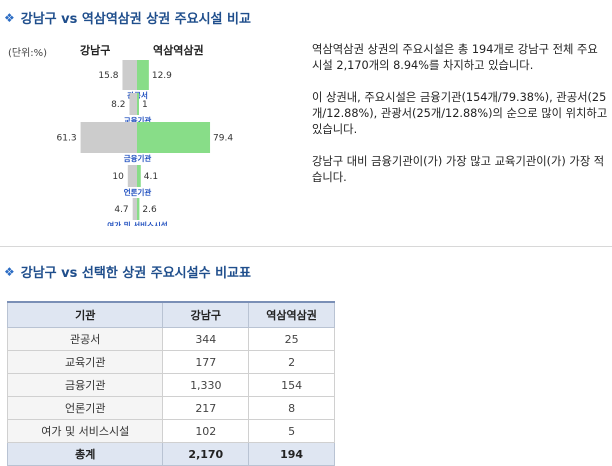 Image resolution: width=612 pixels, height=466 pixels. Describe the element at coordinates (85, 362) in the screenshot. I see `table-cell-name: 교육기관` at that location.